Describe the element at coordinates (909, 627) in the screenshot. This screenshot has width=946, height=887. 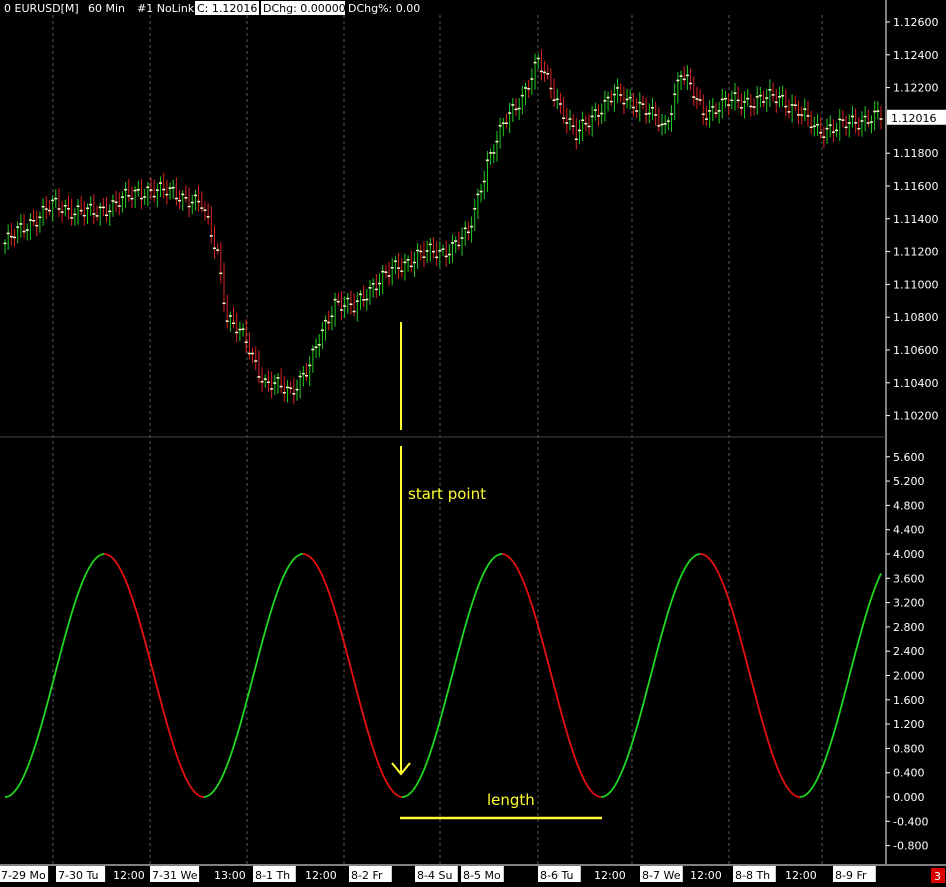
I see `indicator-tick-label: 2.800` at that location.